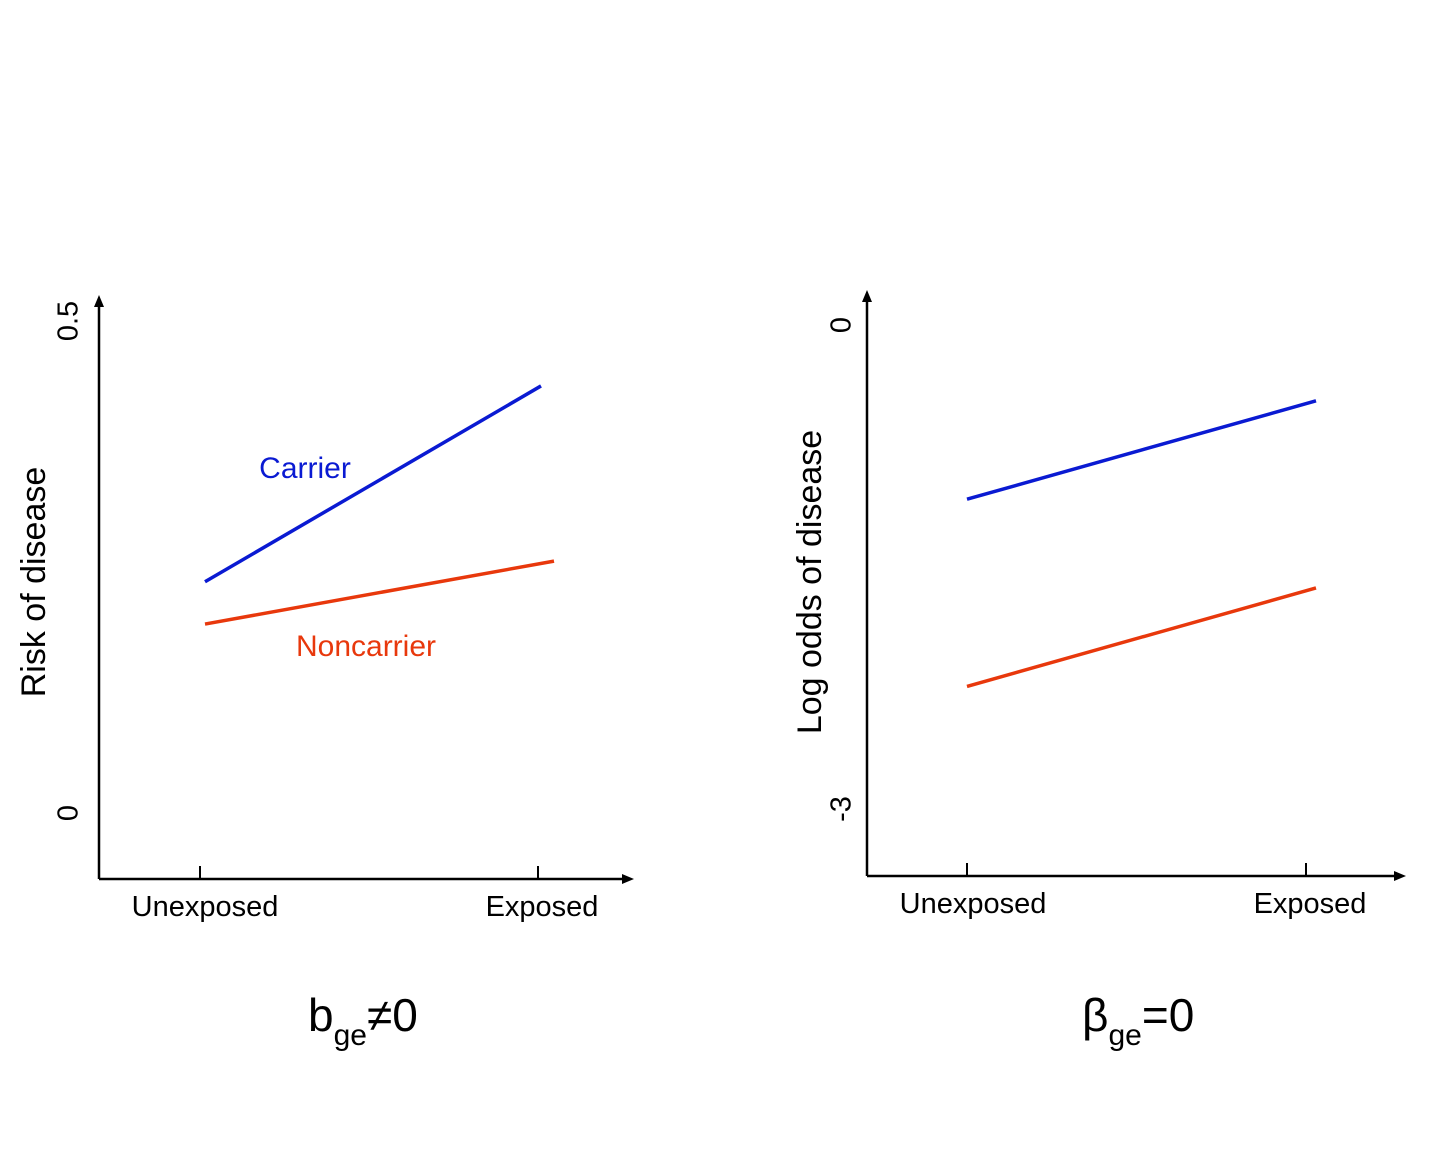 The width and height of the screenshot is (1430, 1163). I want to click on left-panel-caption: bge≠0, so click(363, 1020).